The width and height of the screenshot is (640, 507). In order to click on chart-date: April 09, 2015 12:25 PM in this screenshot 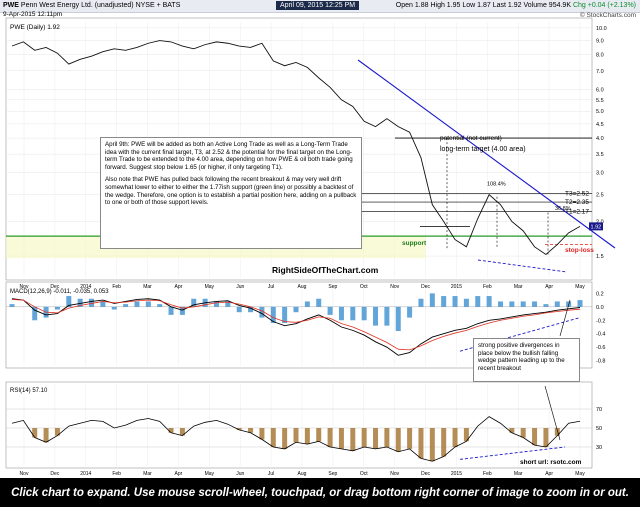, I will do `click(318, 5)`.